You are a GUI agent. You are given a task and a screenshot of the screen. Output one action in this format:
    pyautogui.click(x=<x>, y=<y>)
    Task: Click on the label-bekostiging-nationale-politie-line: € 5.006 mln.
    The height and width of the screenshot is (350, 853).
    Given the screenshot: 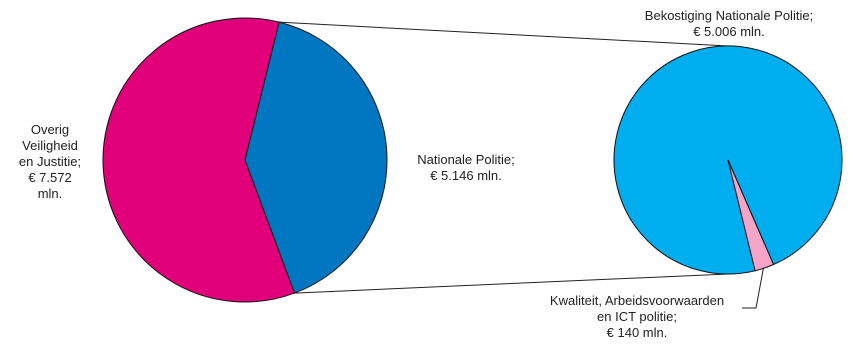 What is the action you would take?
    pyautogui.click(x=729, y=31)
    